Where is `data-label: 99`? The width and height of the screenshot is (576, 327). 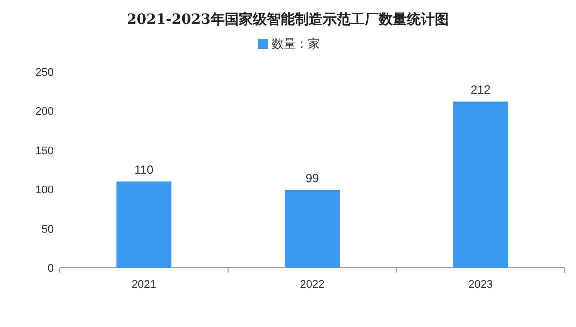
data-label: 99 is located at coordinates (313, 178).